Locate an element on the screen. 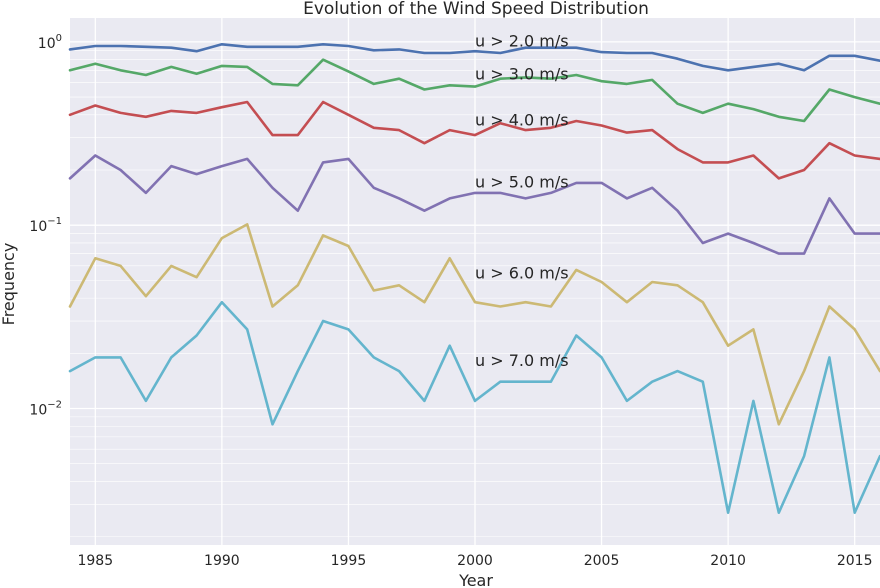 The width and height of the screenshot is (880, 588). annotation-3: u > 4.0 m/s is located at coordinates (522, 120).